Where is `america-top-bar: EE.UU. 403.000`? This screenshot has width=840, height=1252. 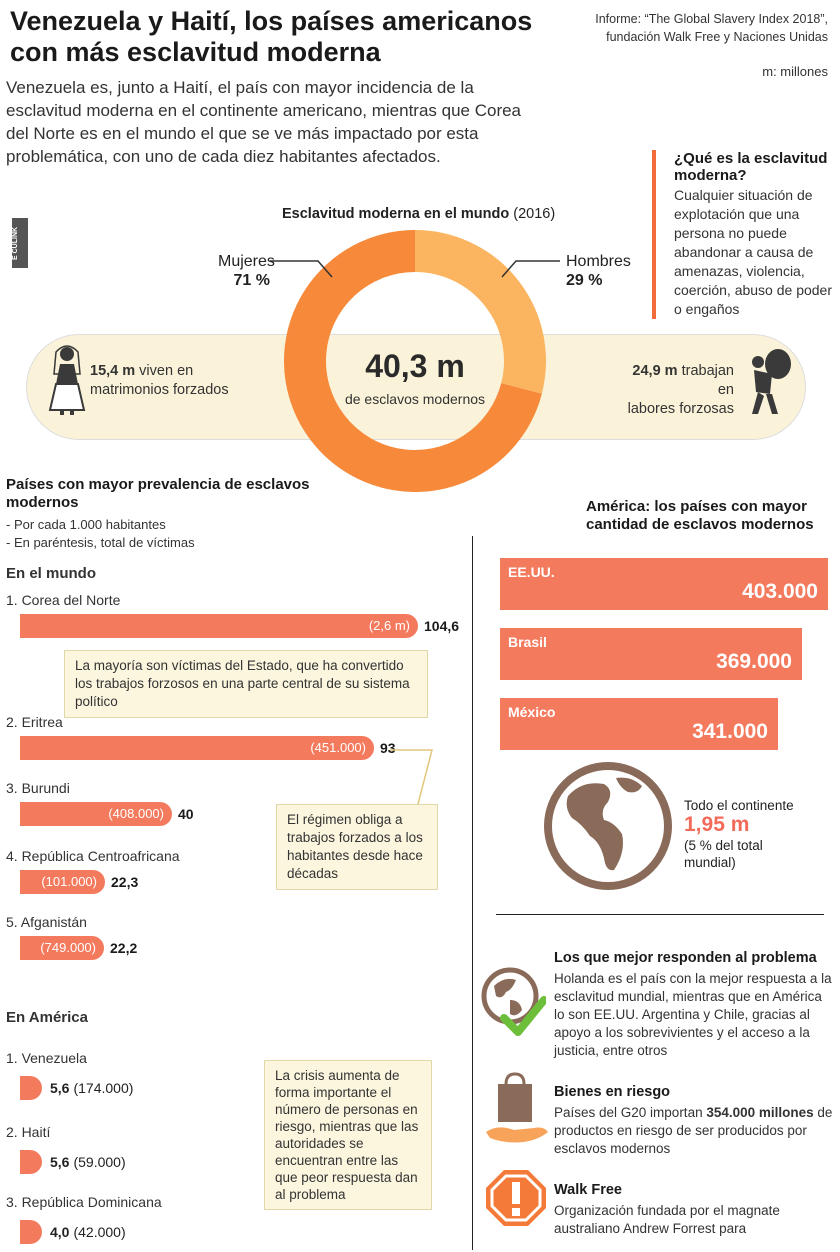
america-top-bar: EE.UU. 403.000 is located at coordinates (664, 584).